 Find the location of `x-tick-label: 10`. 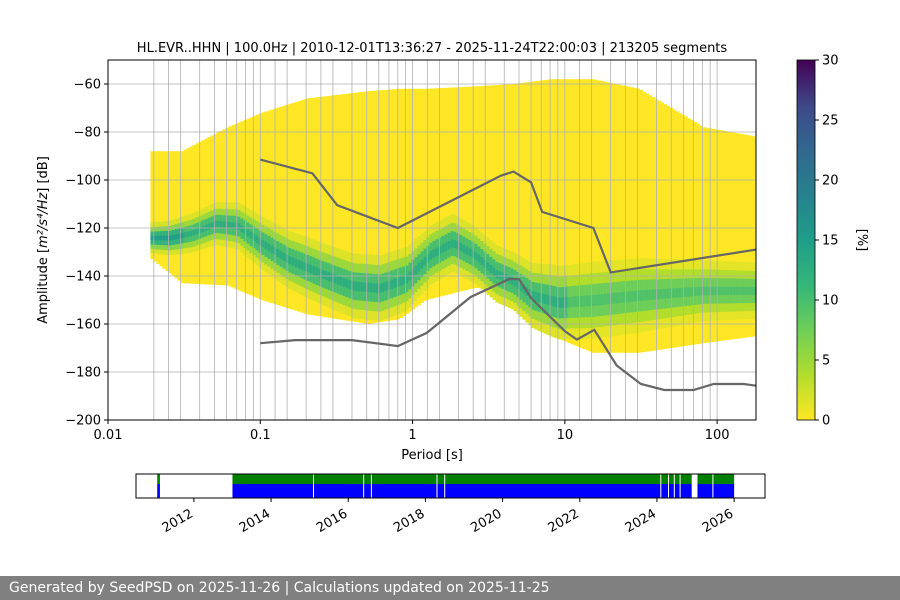

x-tick-label: 10 is located at coordinates (565, 435).